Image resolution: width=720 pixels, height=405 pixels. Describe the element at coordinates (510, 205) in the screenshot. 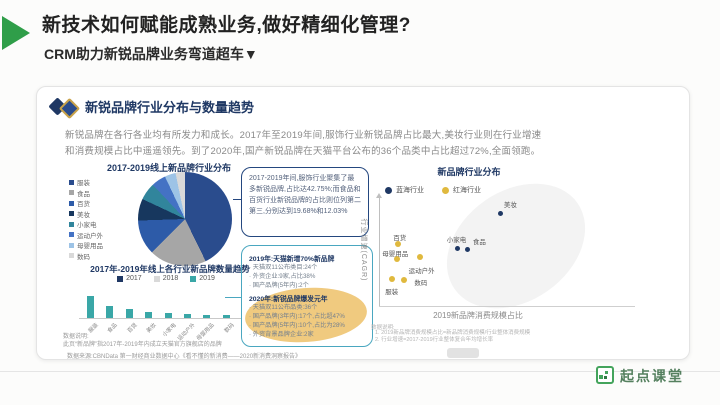

I see `scatter-point-label: 美妆` at that location.